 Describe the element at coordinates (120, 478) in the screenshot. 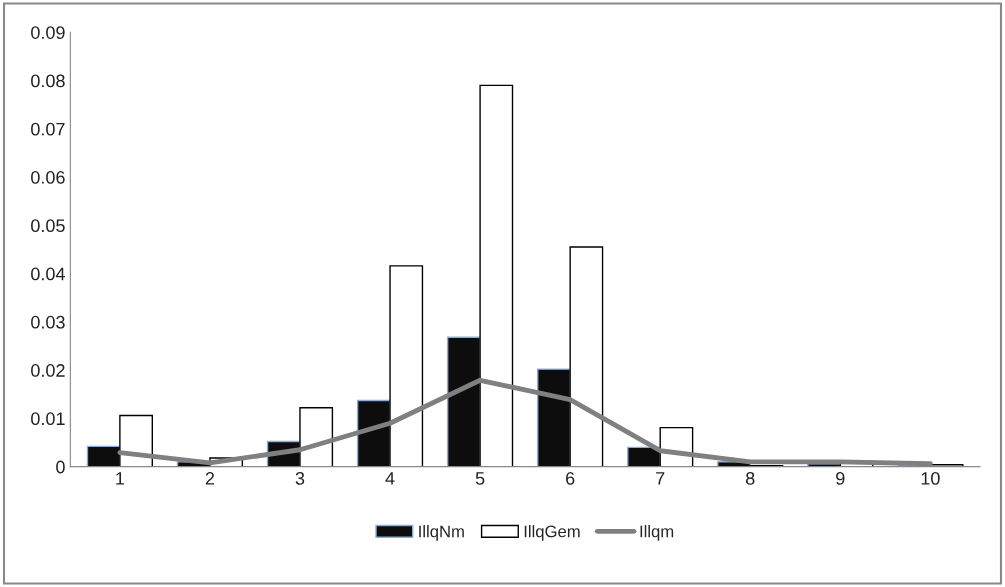

I see `x-tick-label: 1` at that location.